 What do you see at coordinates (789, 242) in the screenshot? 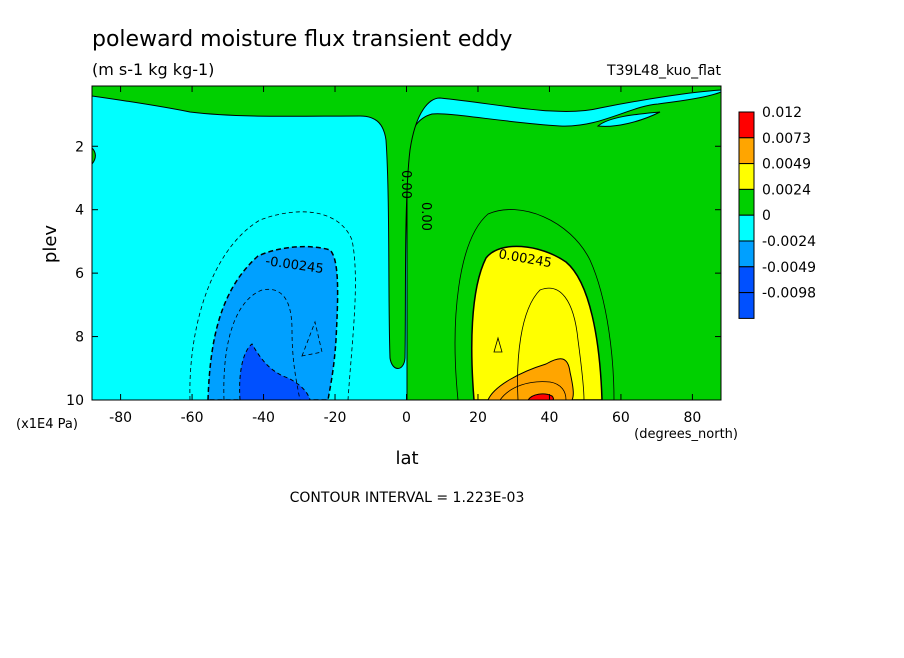
I see `legend-label: -0.0024` at bounding box center [789, 242].